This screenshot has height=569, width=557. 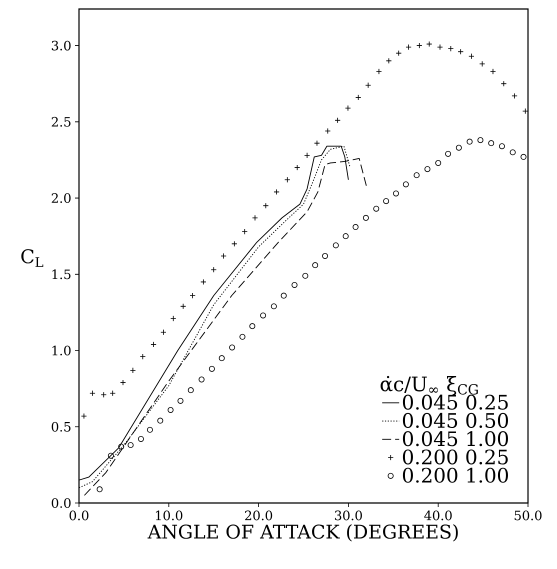 I want to click on legend-label: 0.200 1.00, so click(x=455, y=475).